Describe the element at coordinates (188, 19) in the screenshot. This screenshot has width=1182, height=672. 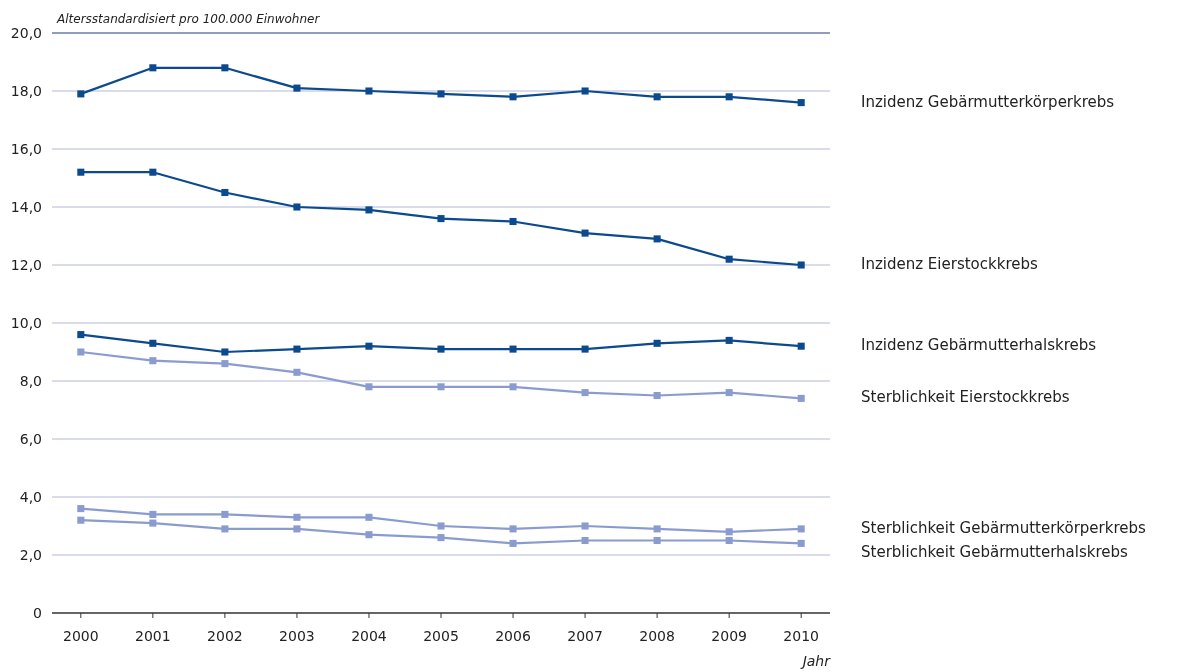
I see `y-axis-title: Altersstandardisiert pro 100.000 Einwohner` at that location.